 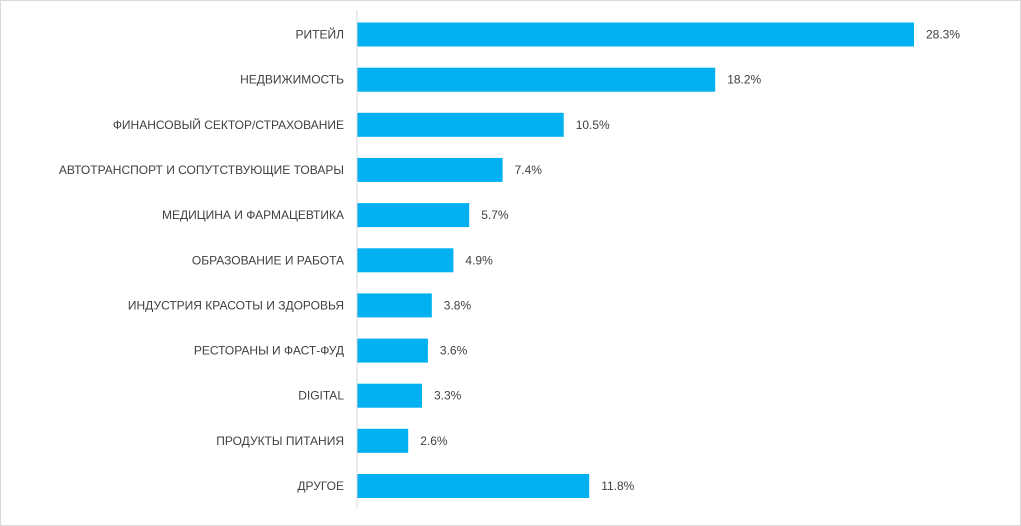 What do you see at coordinates (593, 125) in the screenshot?
I see `value-label: 10.5%` at bounding box center [593, 125].